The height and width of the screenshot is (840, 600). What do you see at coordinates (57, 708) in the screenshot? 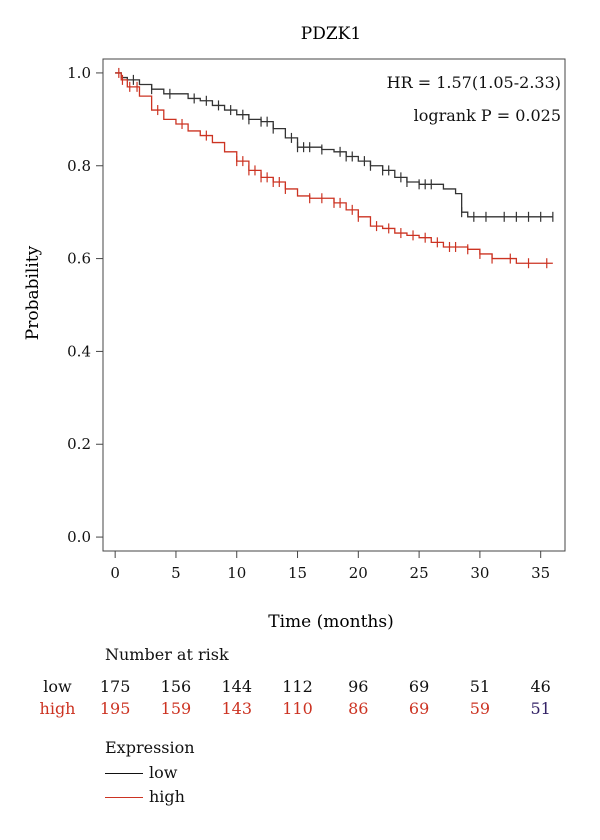
I see `risk-row-label: high` at bounding box center [57, 708].